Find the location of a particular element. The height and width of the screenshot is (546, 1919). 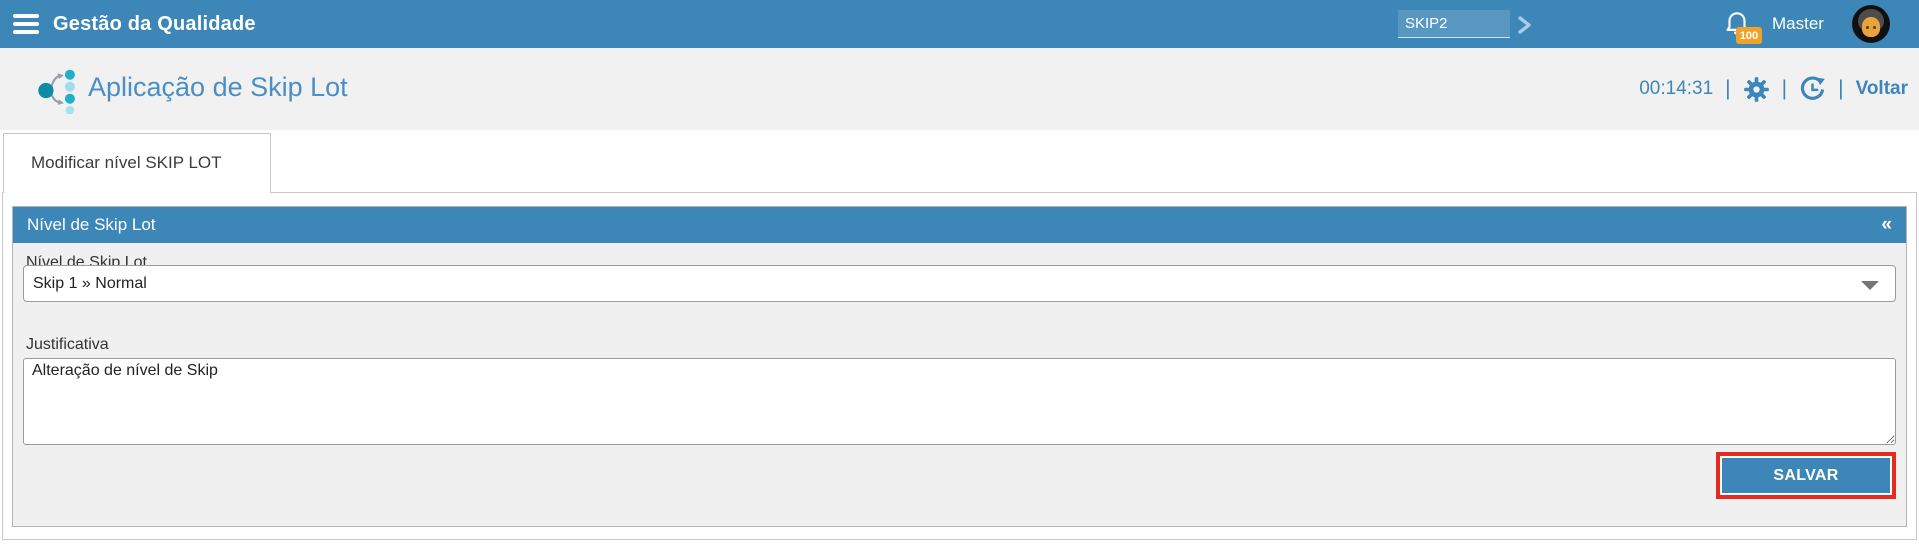

chevron-right-icon is located at coordinates (1525, 25).